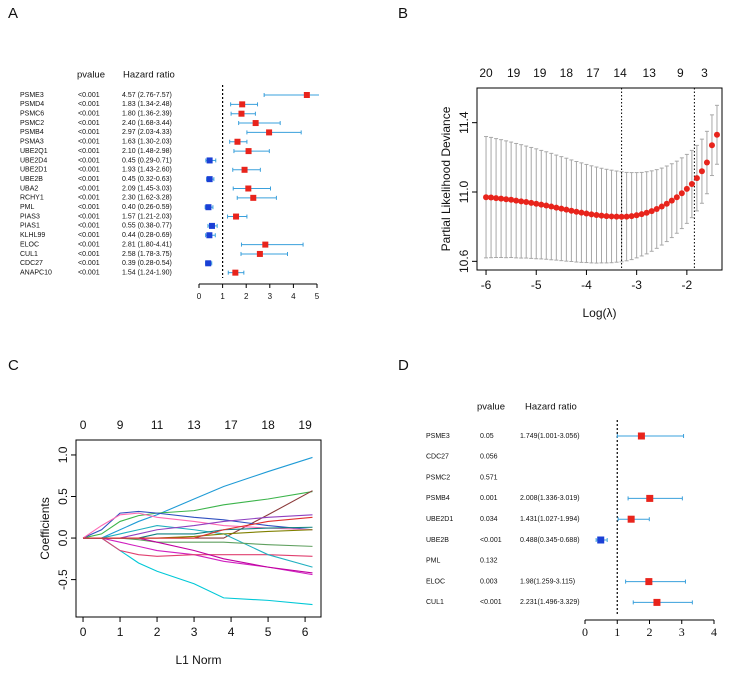 The height and width of the screenshot is (678, 734). What do you see at coordinates (489, 498) in the screenshot?
I see `p-value: 0.001` at bounding box center [489, 498].